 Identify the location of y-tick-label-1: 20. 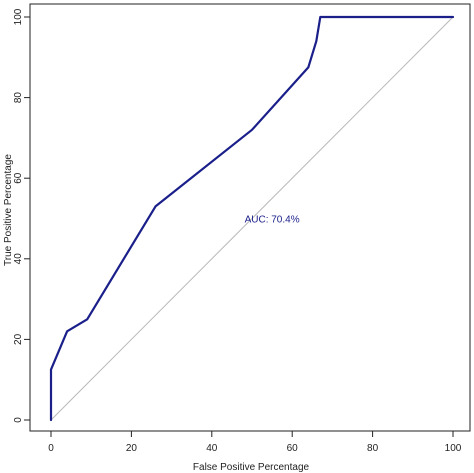
(18, 339).